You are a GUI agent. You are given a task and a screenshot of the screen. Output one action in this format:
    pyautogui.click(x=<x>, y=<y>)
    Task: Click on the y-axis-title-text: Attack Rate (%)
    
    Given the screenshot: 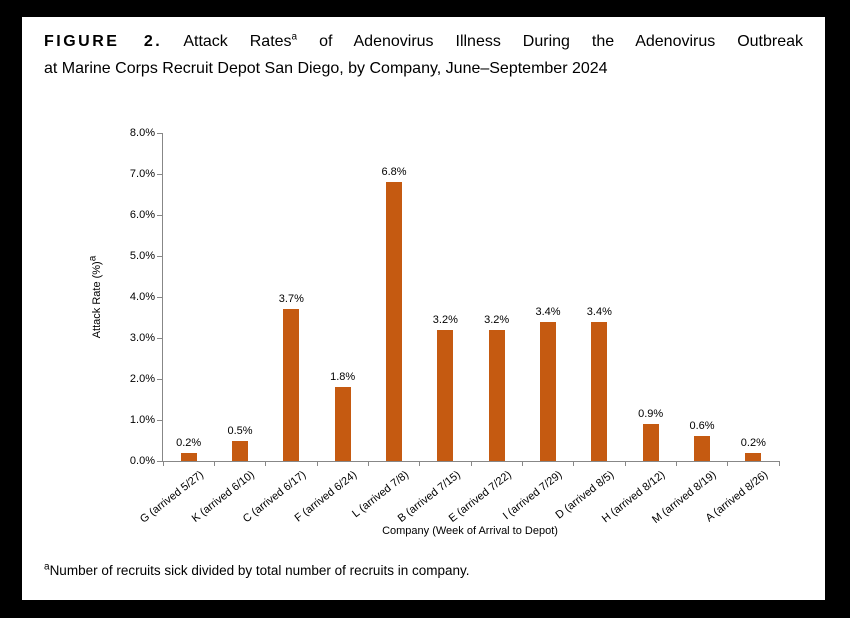 What is the action you would take?
    pyautogui.click(x=97, y=300)
    